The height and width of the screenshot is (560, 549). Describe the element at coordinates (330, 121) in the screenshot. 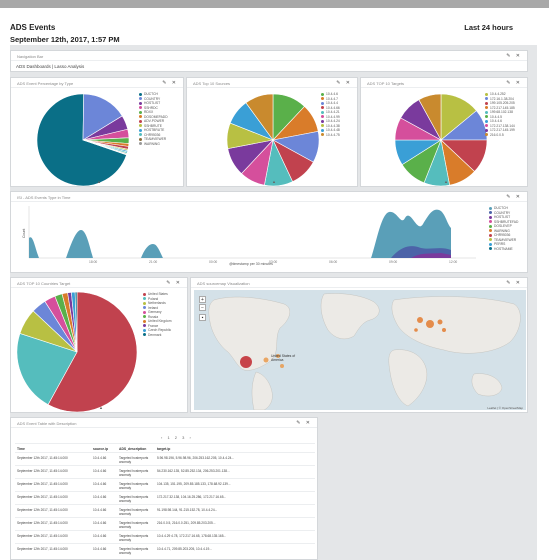

I see `legend-item: 10.4.4.24` at that location.